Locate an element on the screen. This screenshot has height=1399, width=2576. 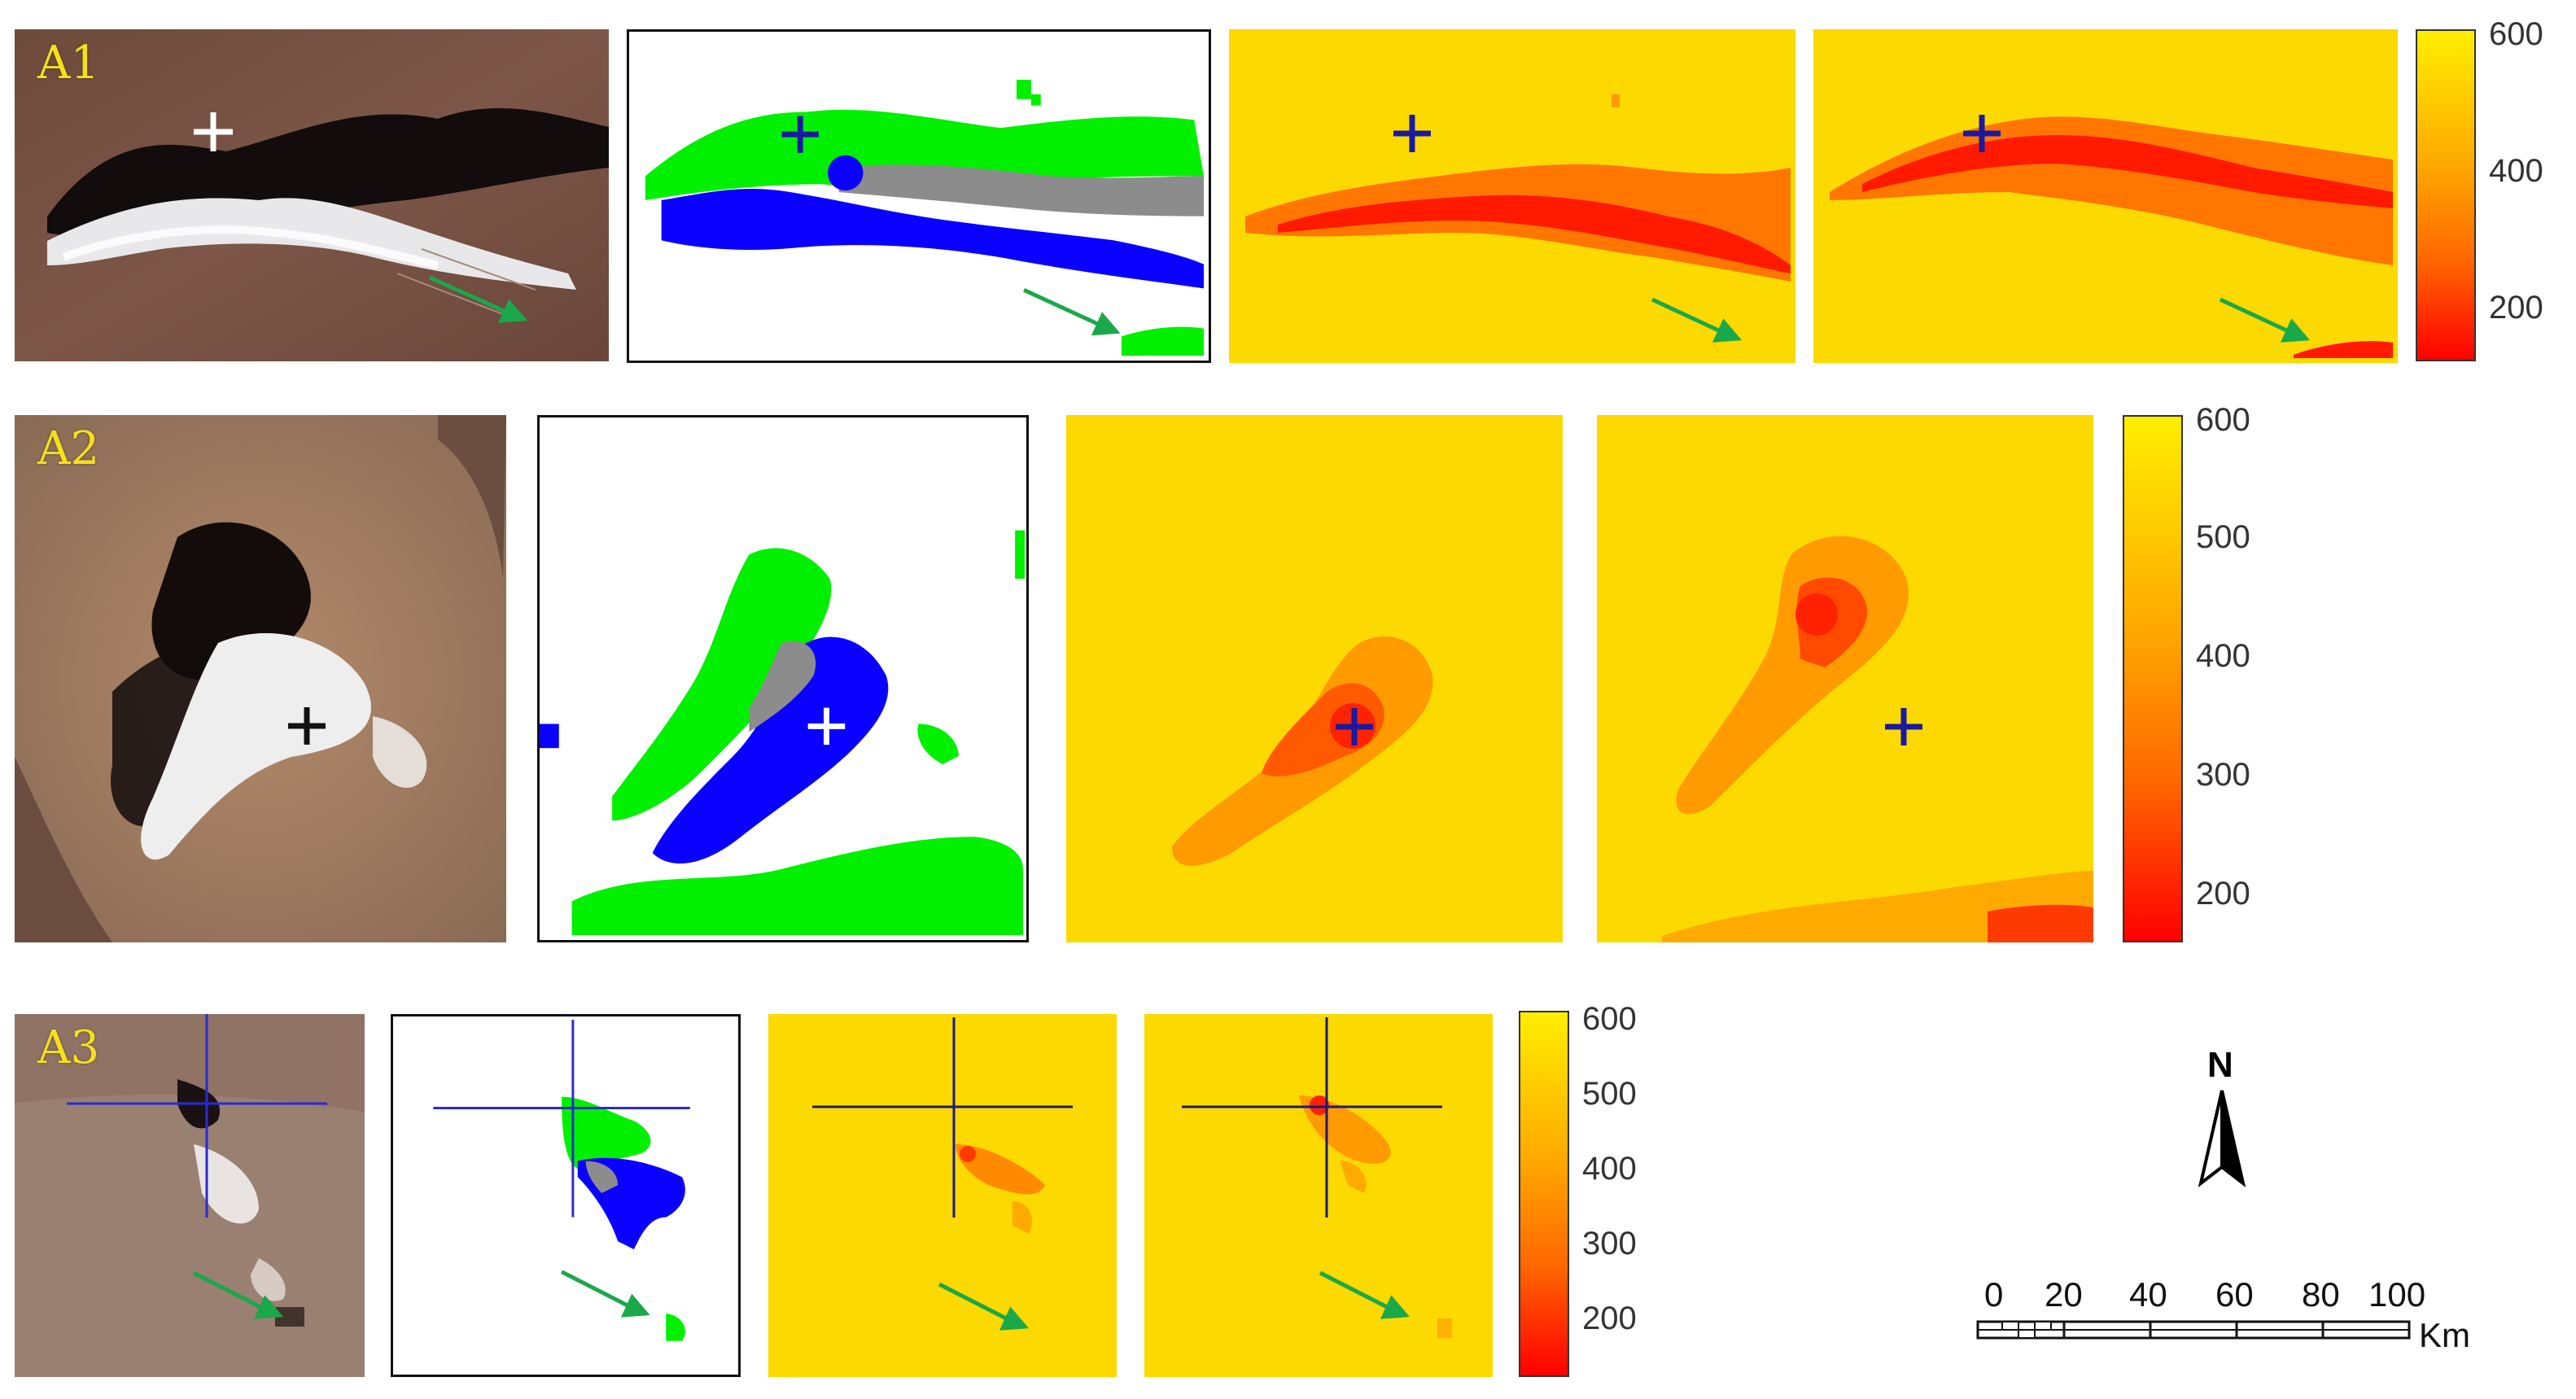
scale-tick-label: 0 is located at coordinates (1994, 1294).